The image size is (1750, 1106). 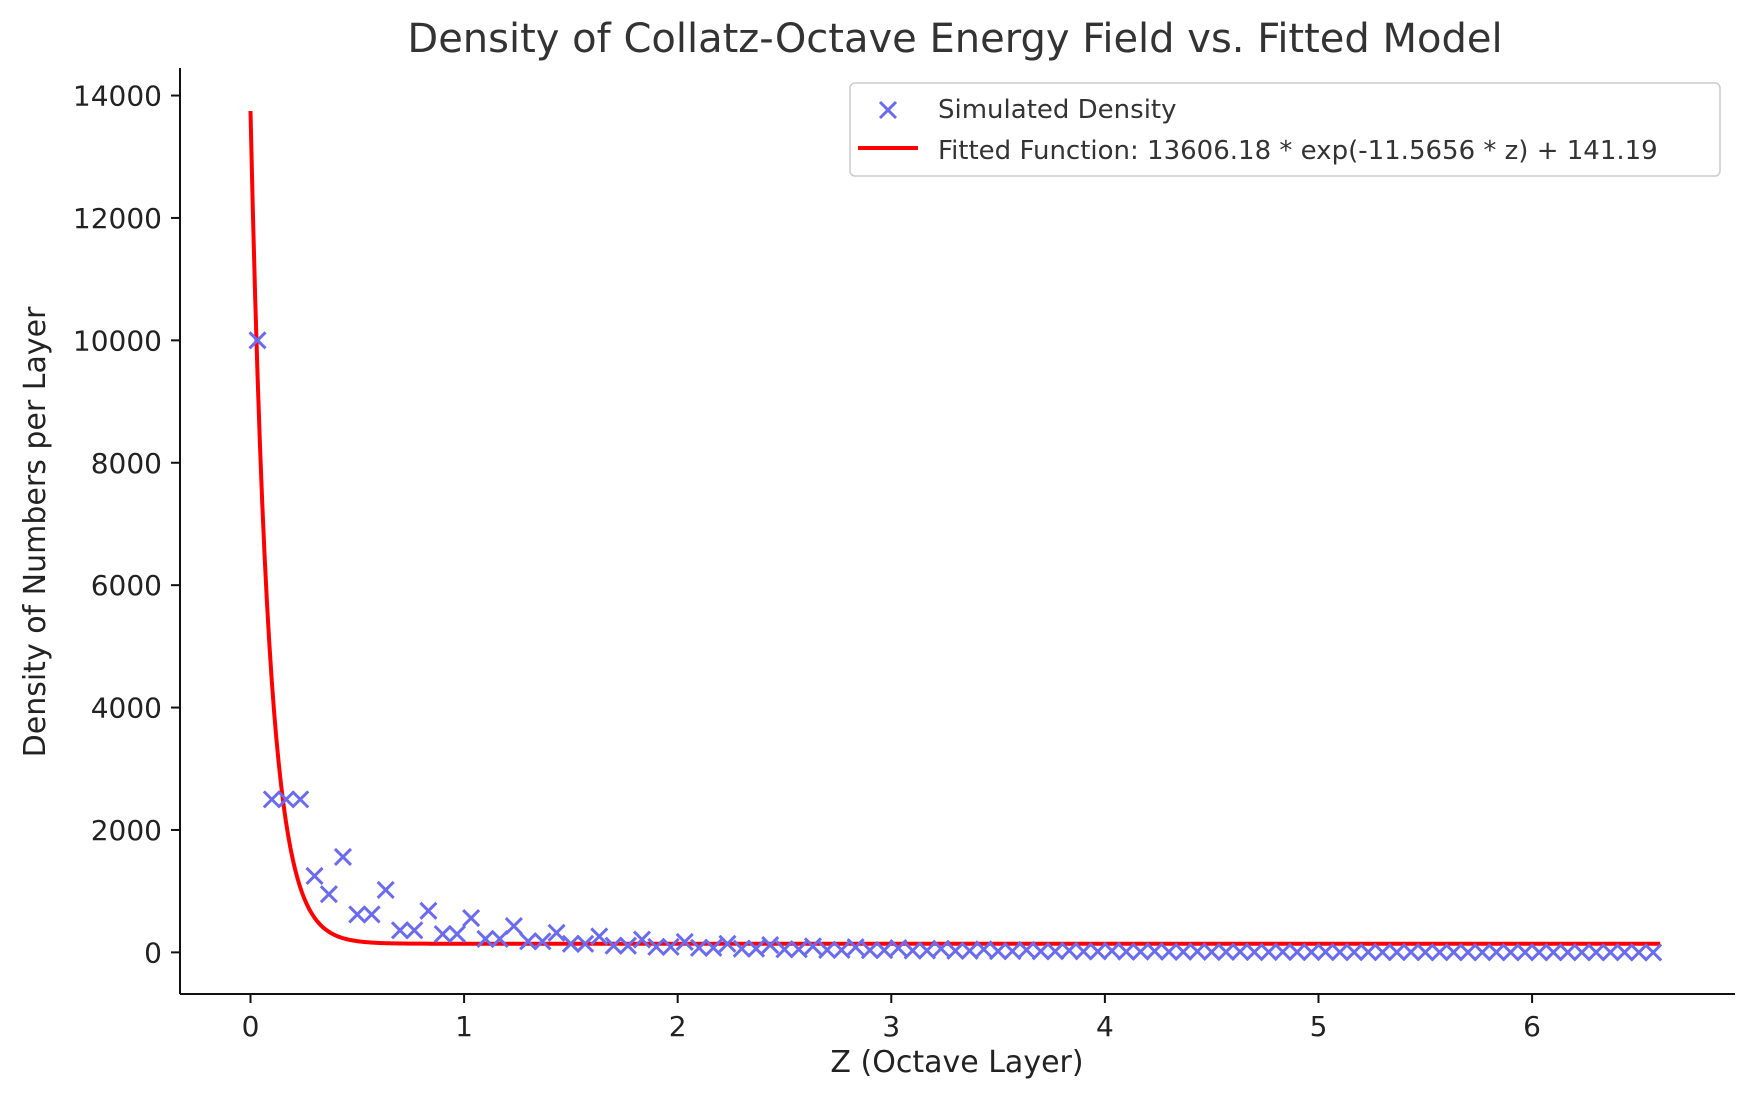 What do you see at coordinates (126, 708) in the screenshot?
I see `y-tick-label: 4000` at bounding box center [126, 708].